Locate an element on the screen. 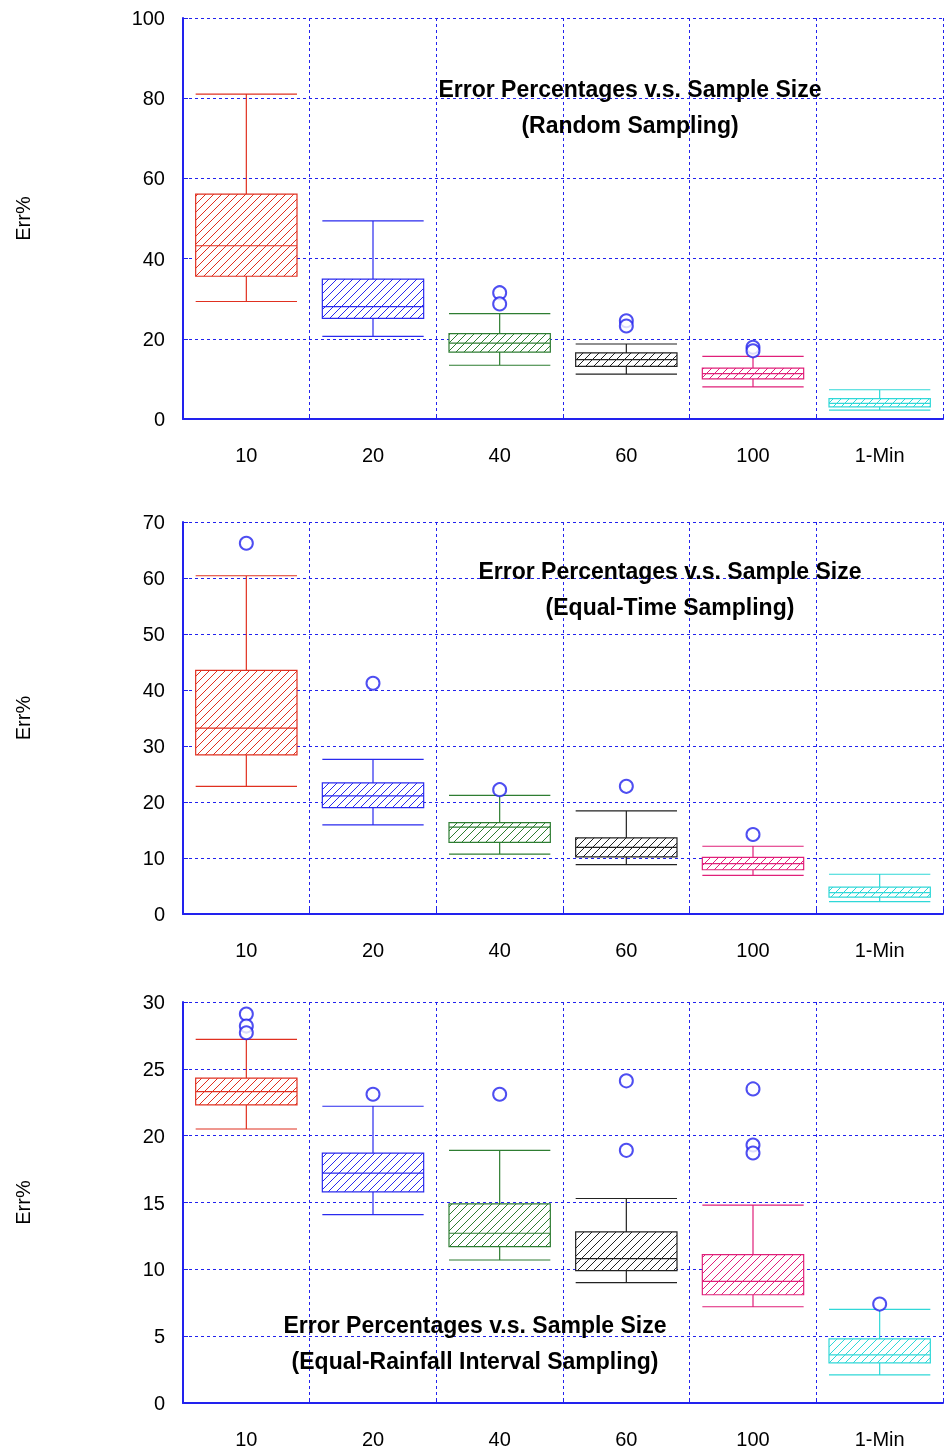 Image resolution: width=945 pixels, height=1452 pixels. y-tick-label: 5 is located at coordinates (159, 1336).